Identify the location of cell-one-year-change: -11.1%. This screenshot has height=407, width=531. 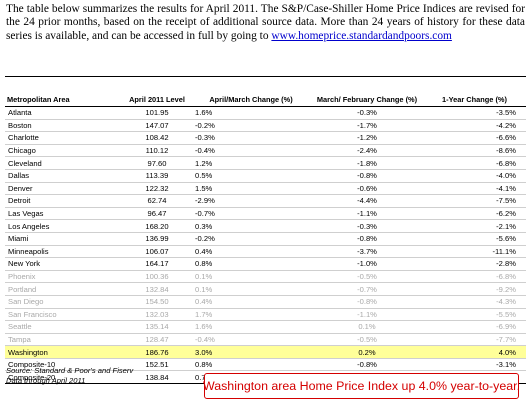
(474, 252).